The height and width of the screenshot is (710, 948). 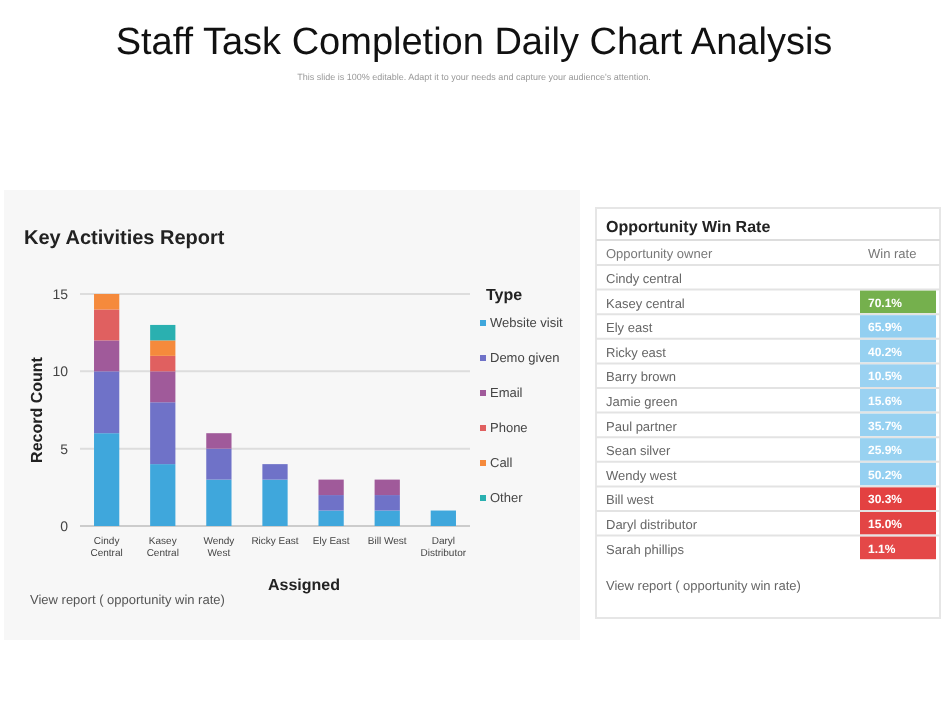 I want to click on y-axis-title: Record Count, so click(x=37, y=409).